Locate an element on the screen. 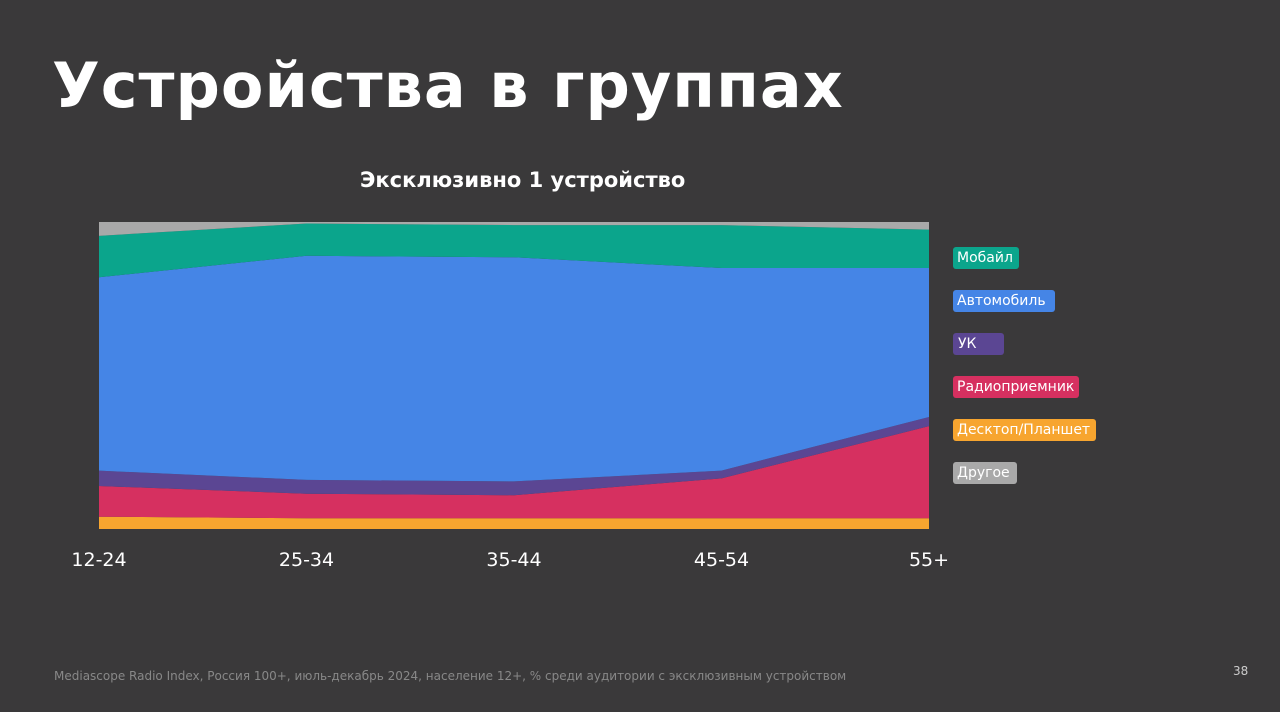  area-series-радиоприемник is located at coordinates (514, 472).